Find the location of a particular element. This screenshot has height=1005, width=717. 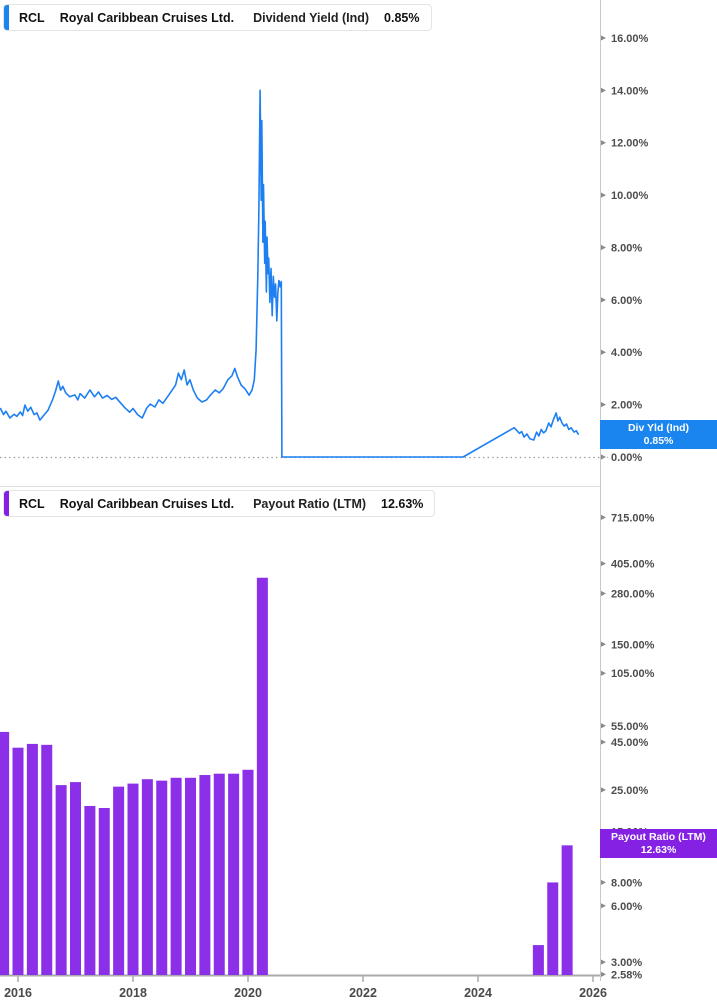

y-axis-label: 14.00% is located at coordinates (630, 91).